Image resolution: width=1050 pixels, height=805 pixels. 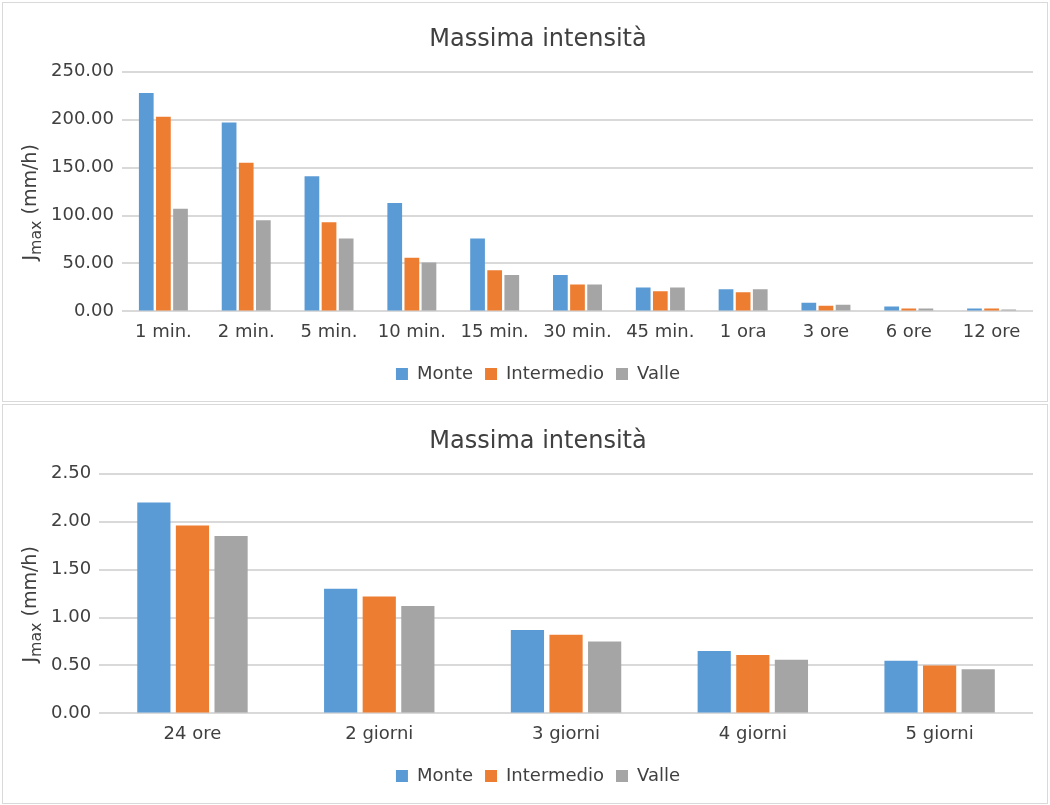 What do you see at coordinates (82, 118) in the screenshot?
I see `y-tick-label: 200.00` at bounding box center [82, 118].